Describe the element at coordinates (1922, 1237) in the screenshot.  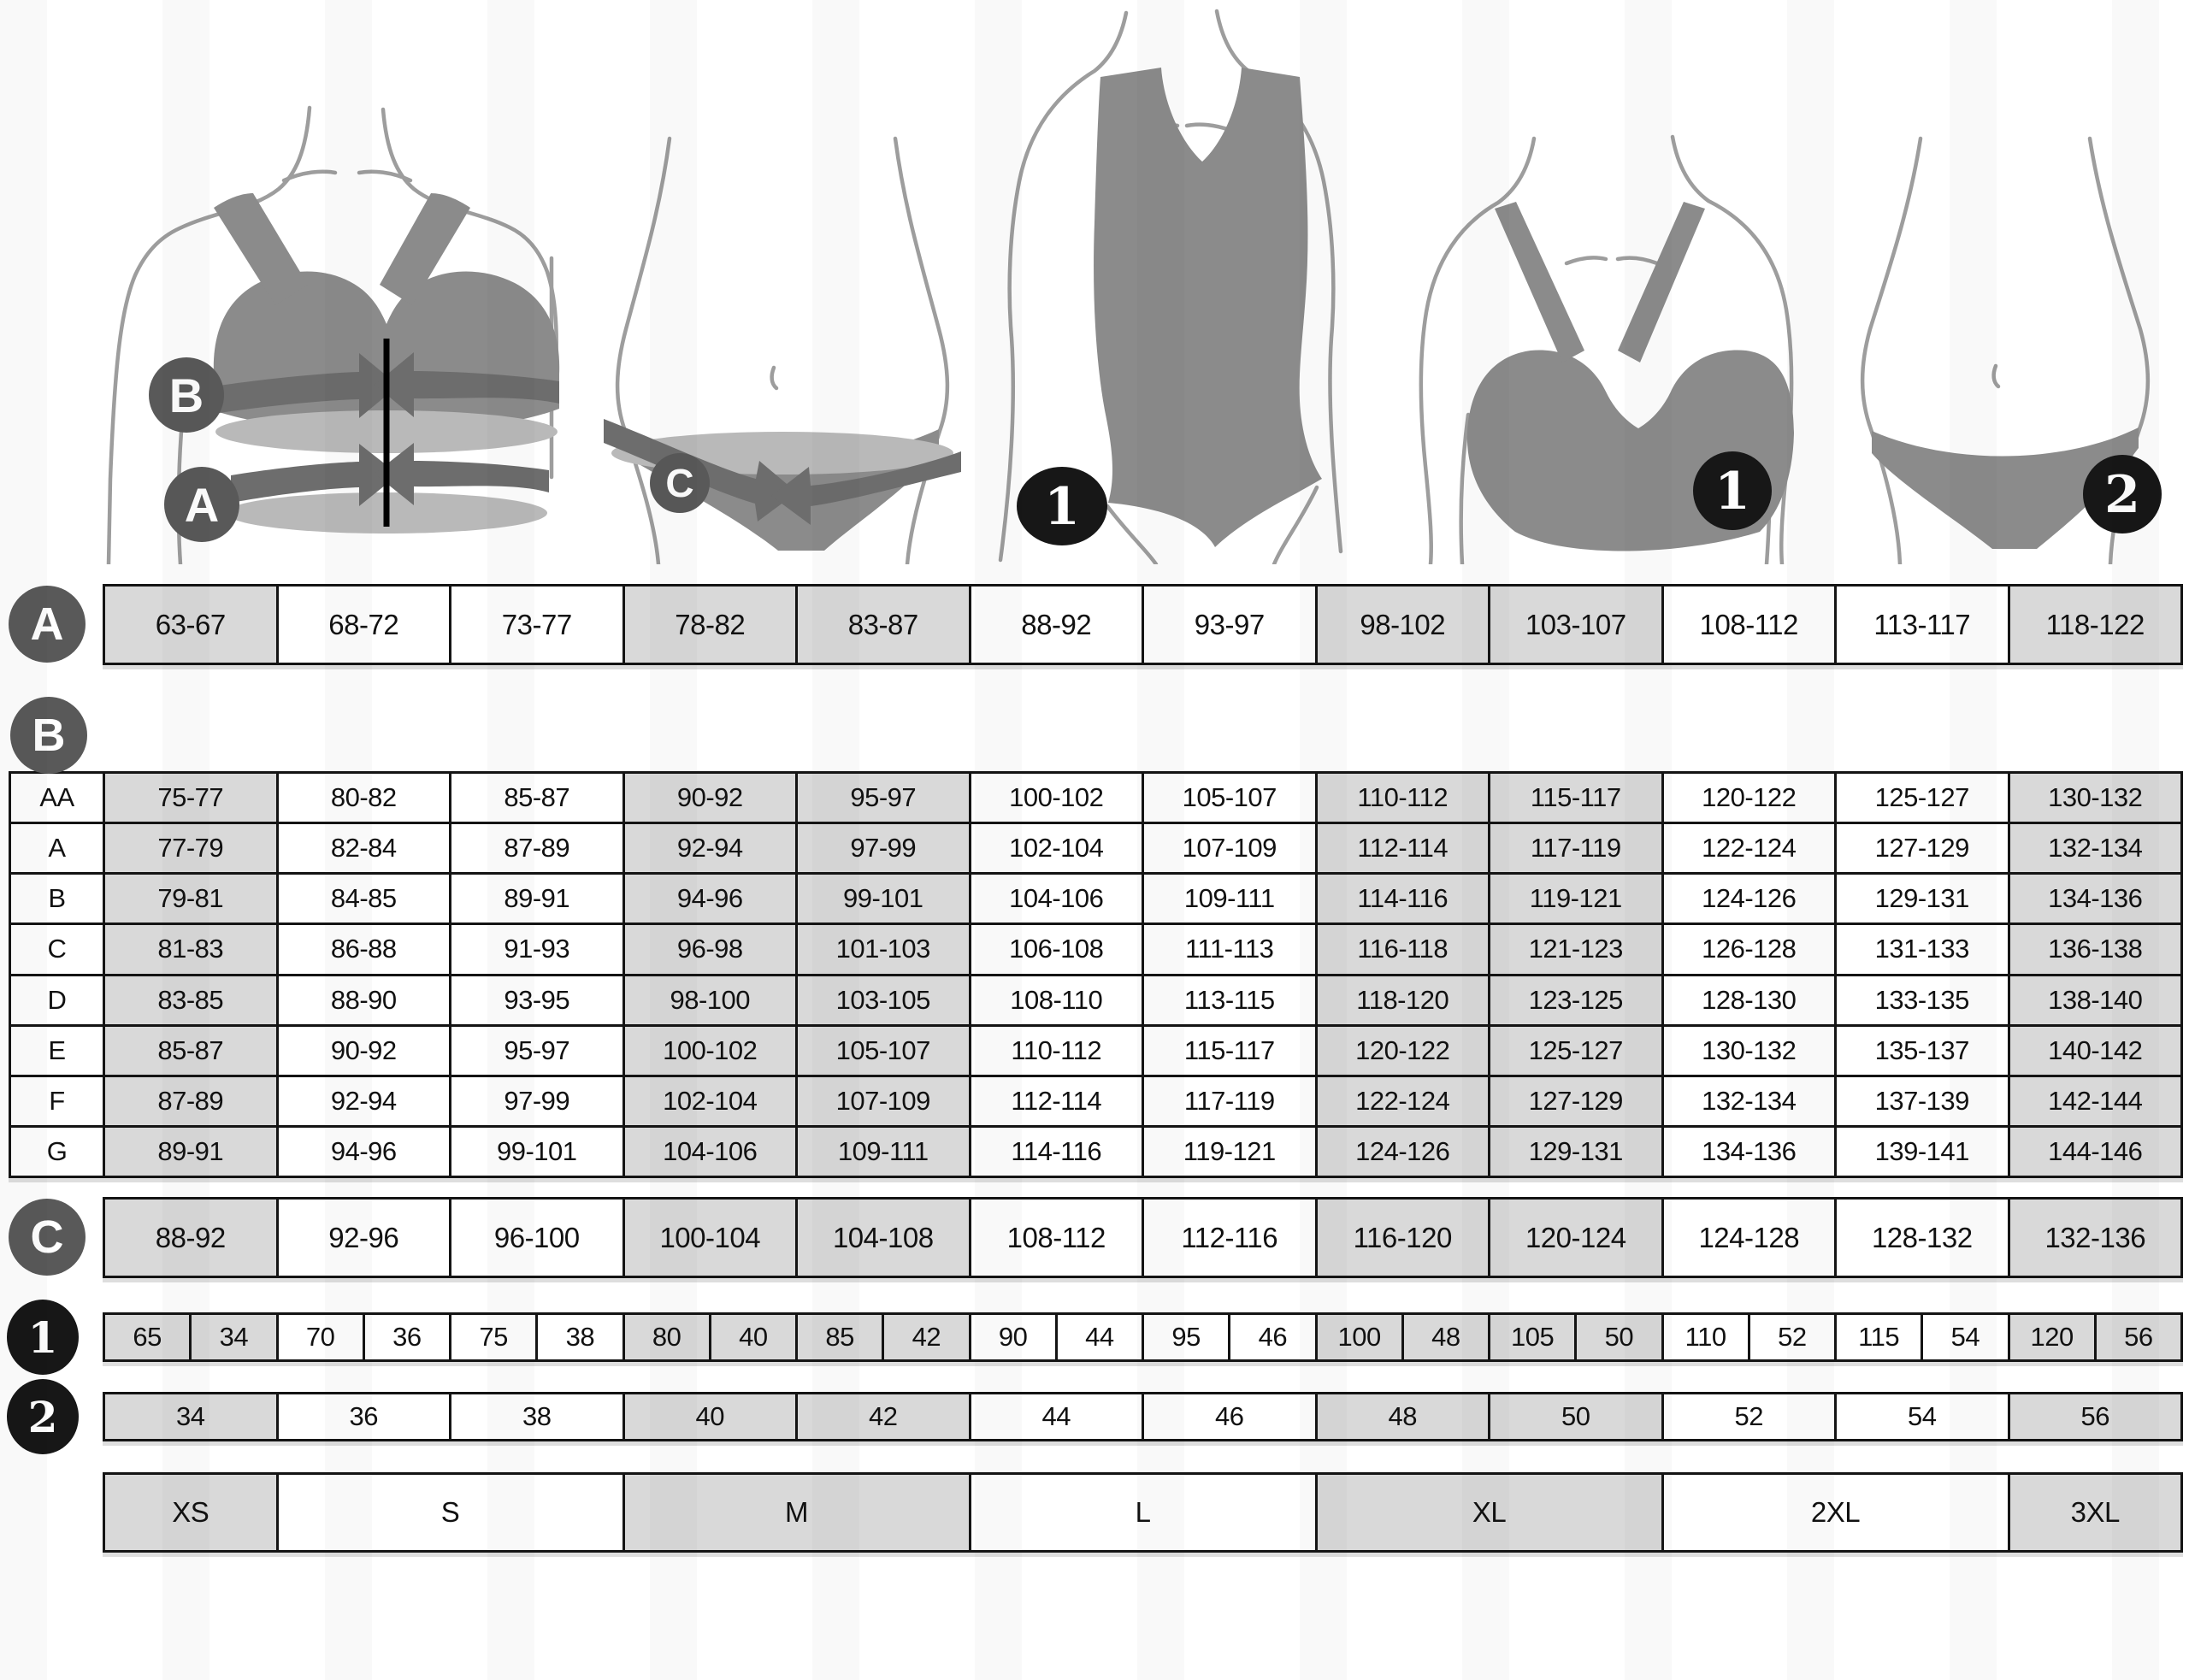
I see `hip-range-cell: 128-132` at that location.